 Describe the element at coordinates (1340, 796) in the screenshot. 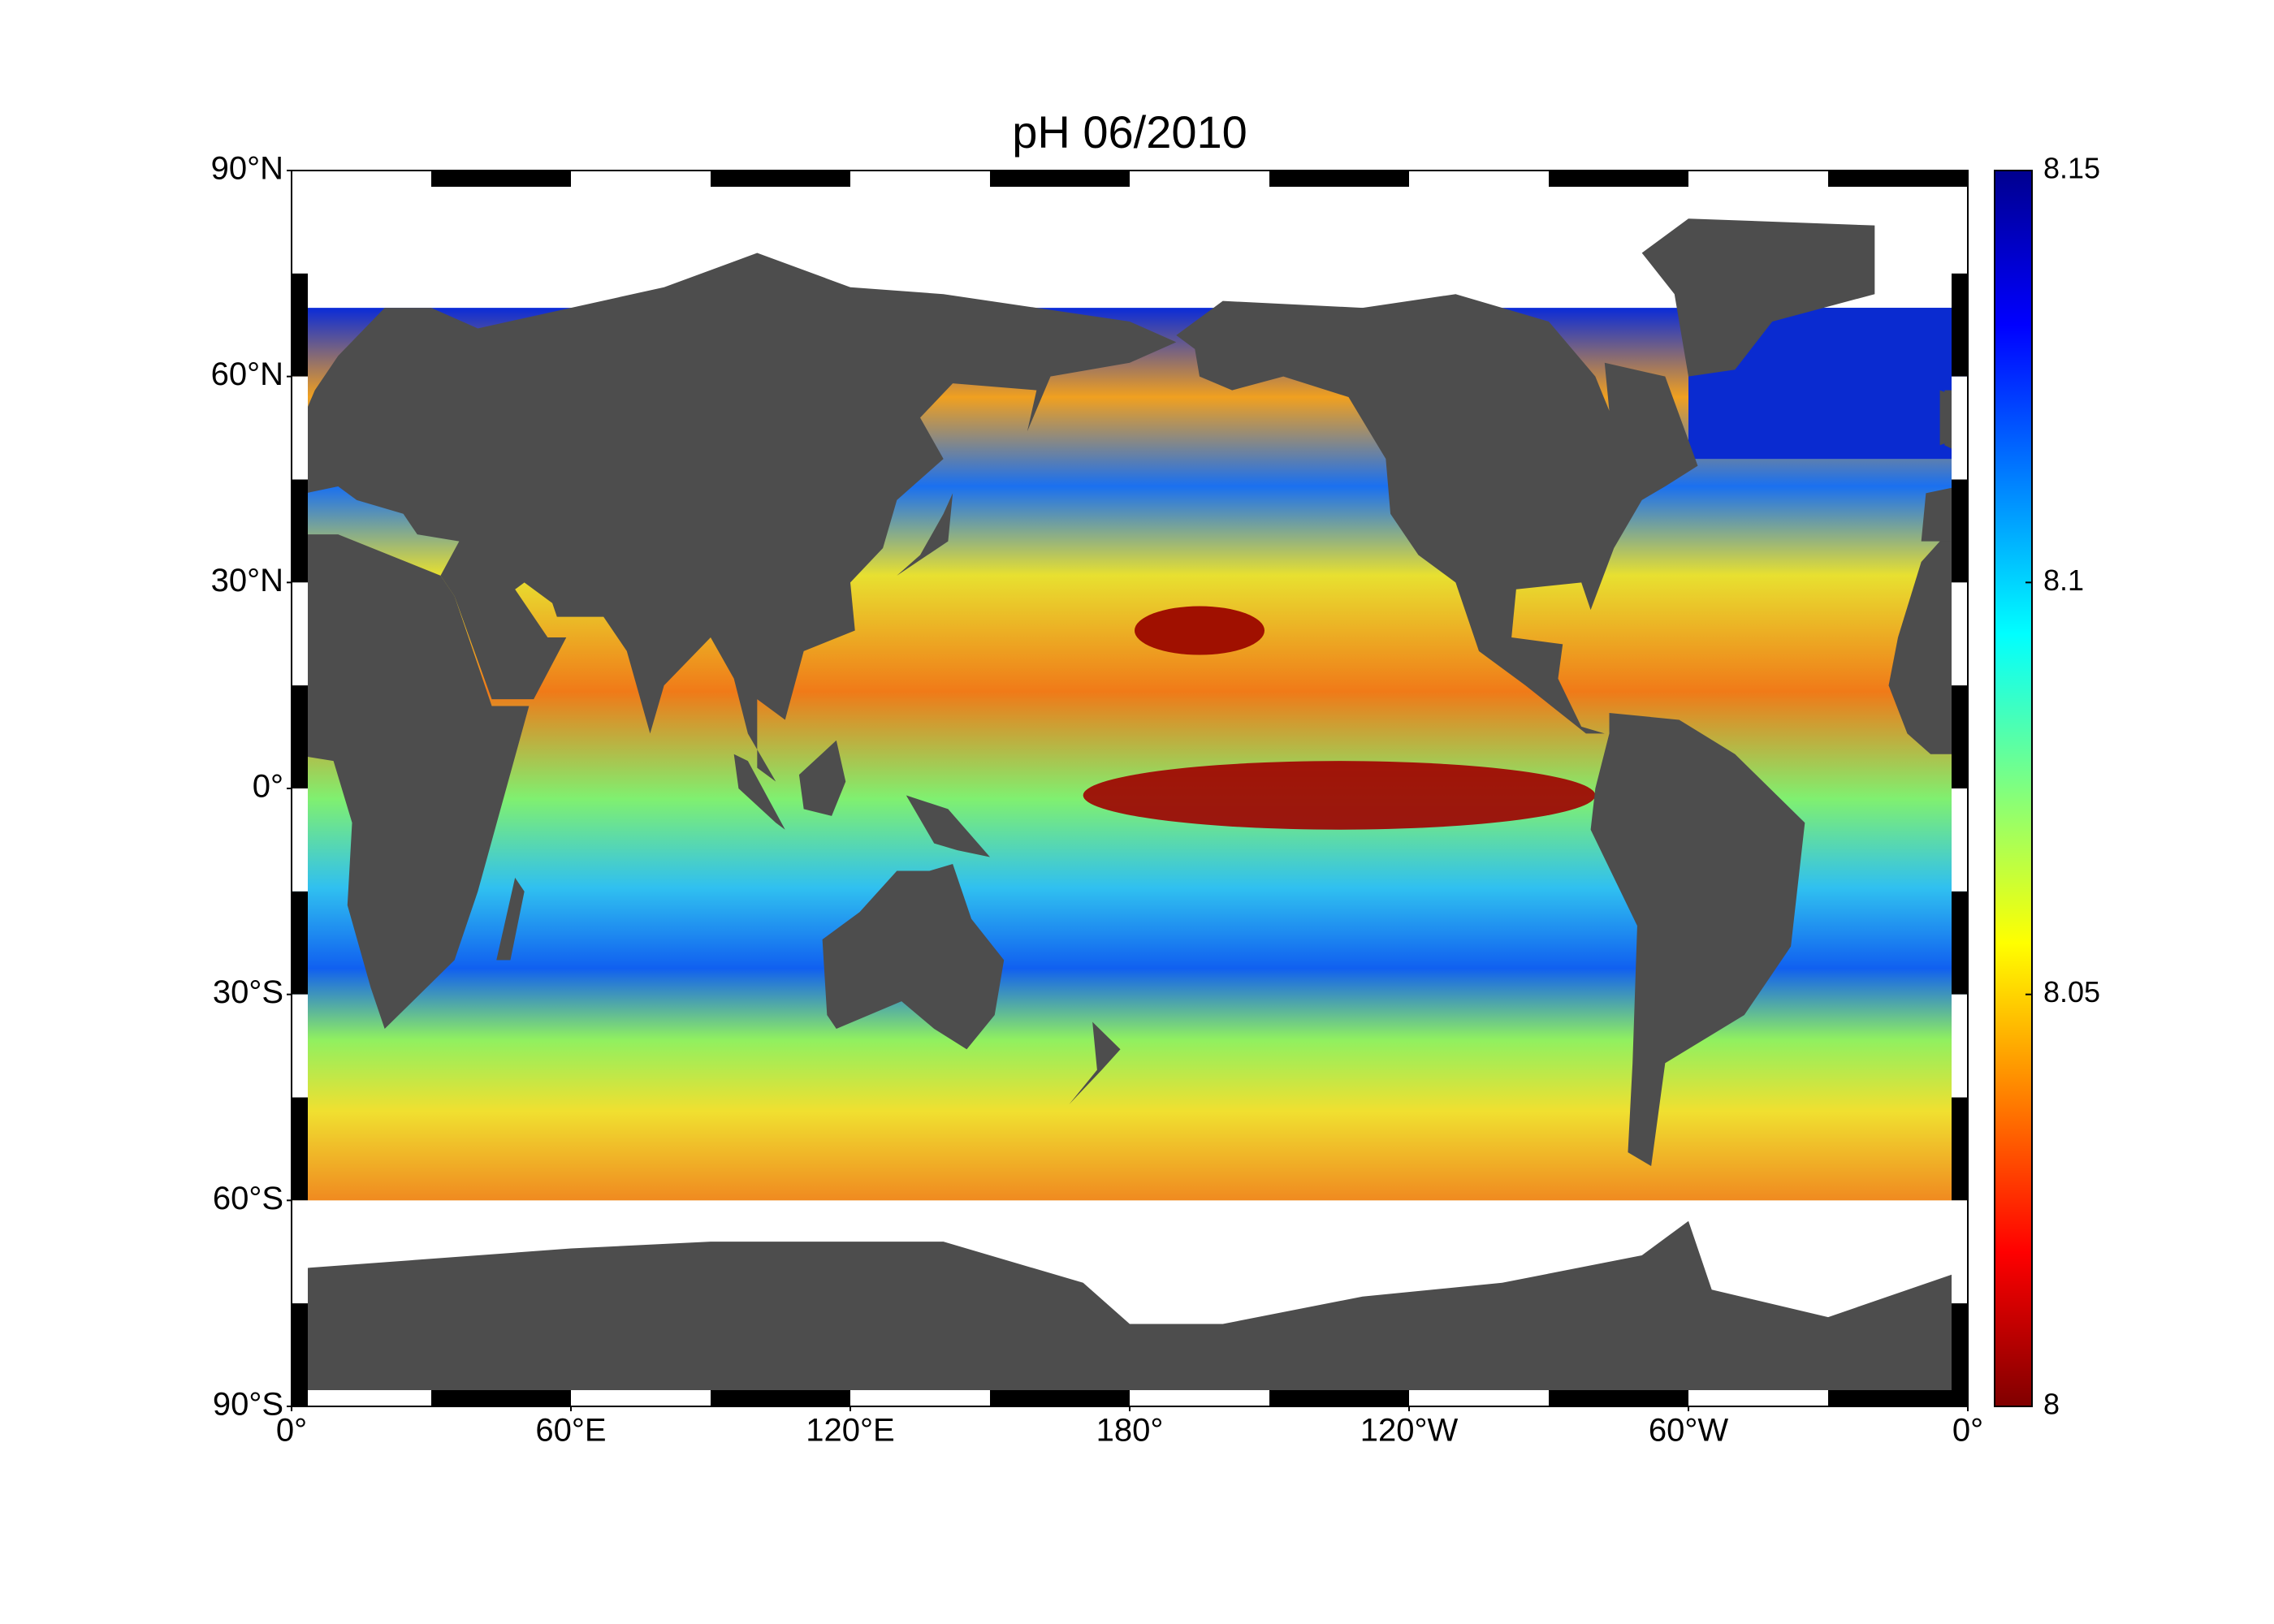

I see `ph-equatorial-low` at that location.